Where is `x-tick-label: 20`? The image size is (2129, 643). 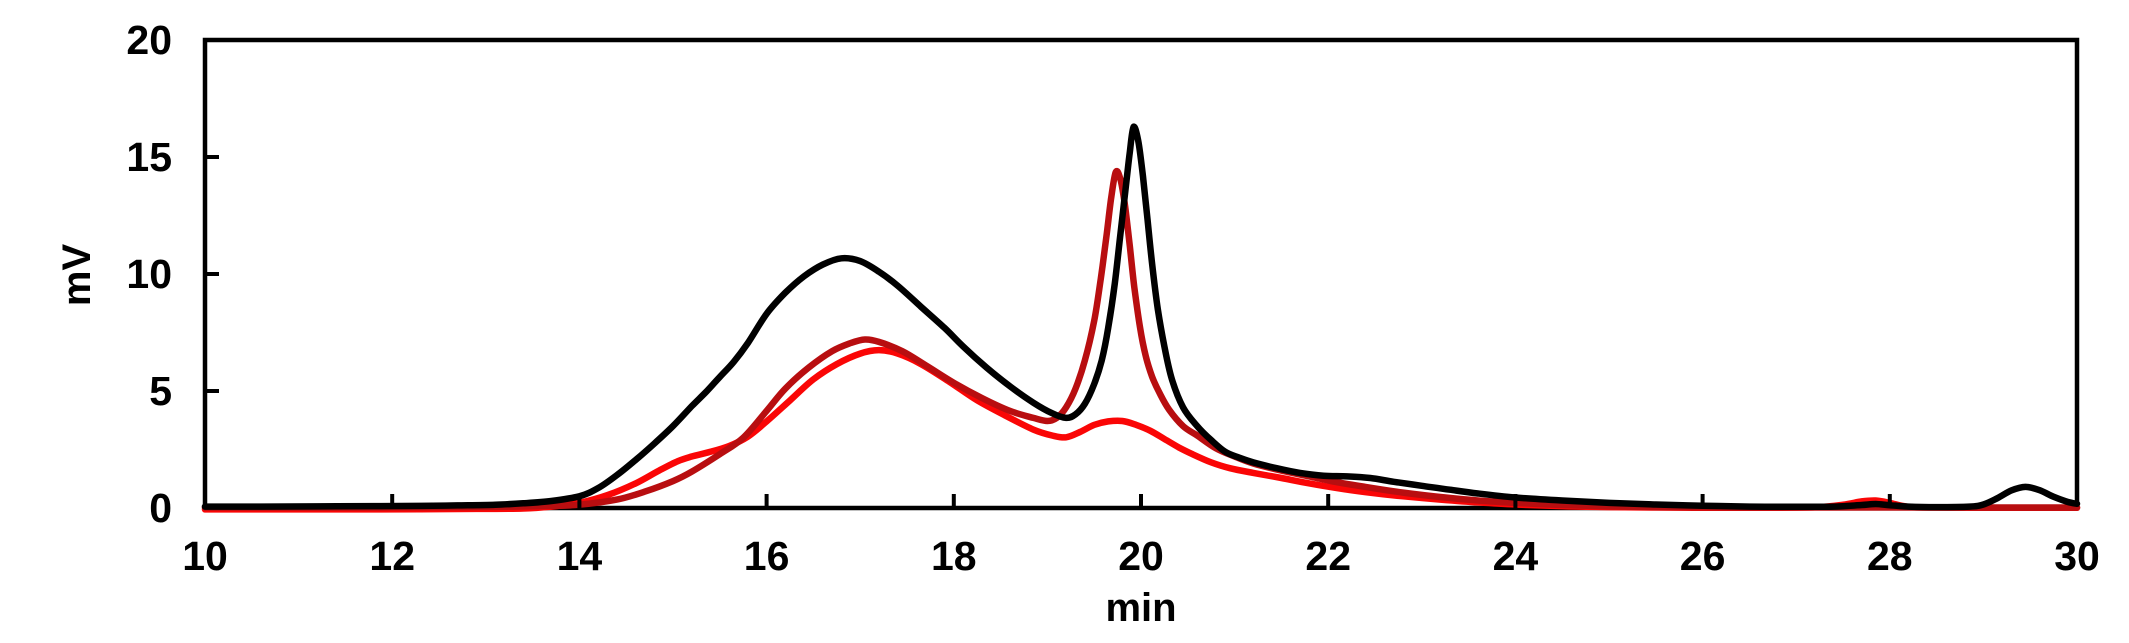 x-tick-label: 20 is located at coordinates (1141, 556).